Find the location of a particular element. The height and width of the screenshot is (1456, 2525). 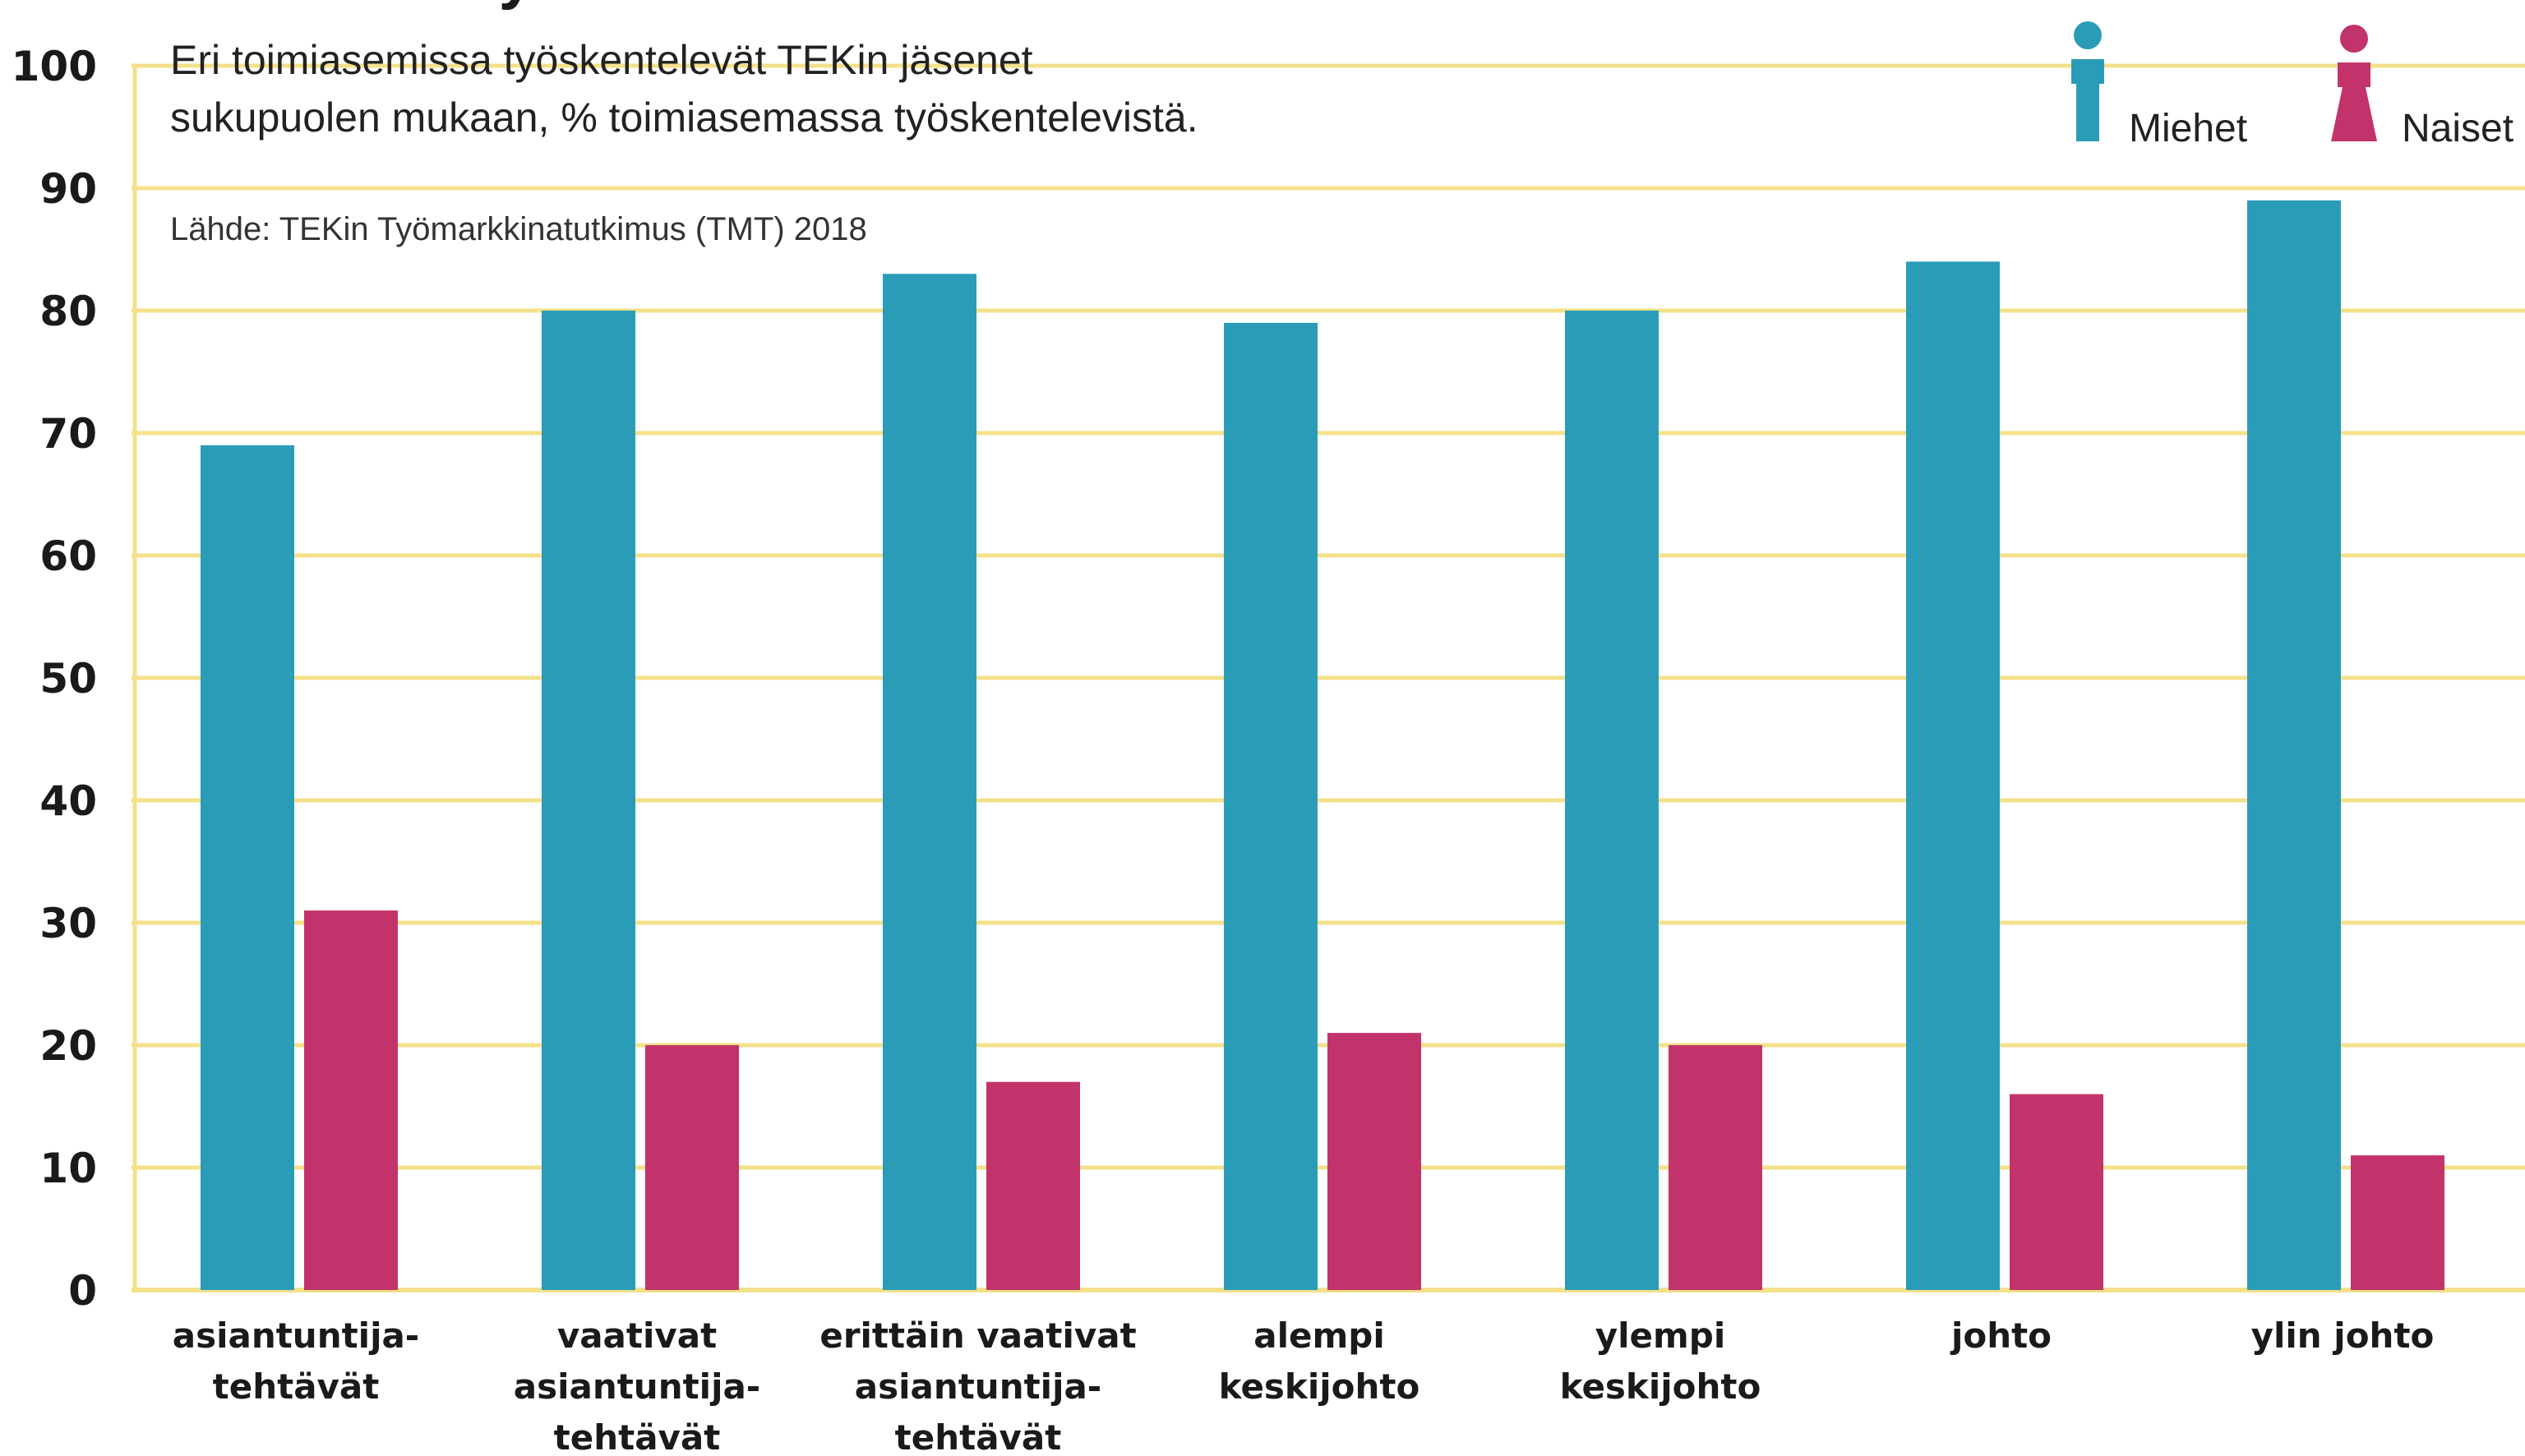

y-tick-label: 90 is located at coordinates (68, 189).